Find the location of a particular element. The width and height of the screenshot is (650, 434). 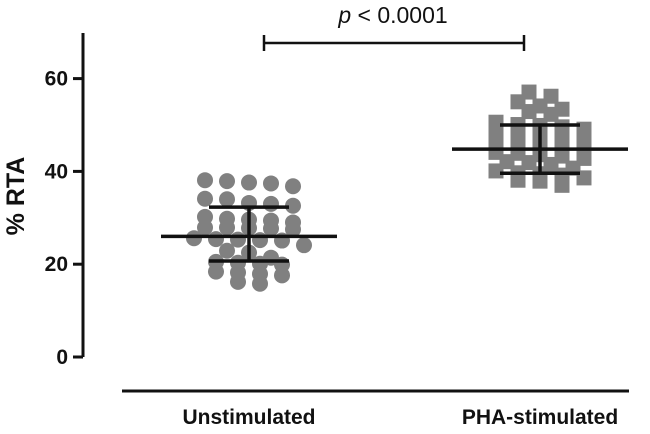

y-tick-label-0: 0 is located at coordinates (62, 357).